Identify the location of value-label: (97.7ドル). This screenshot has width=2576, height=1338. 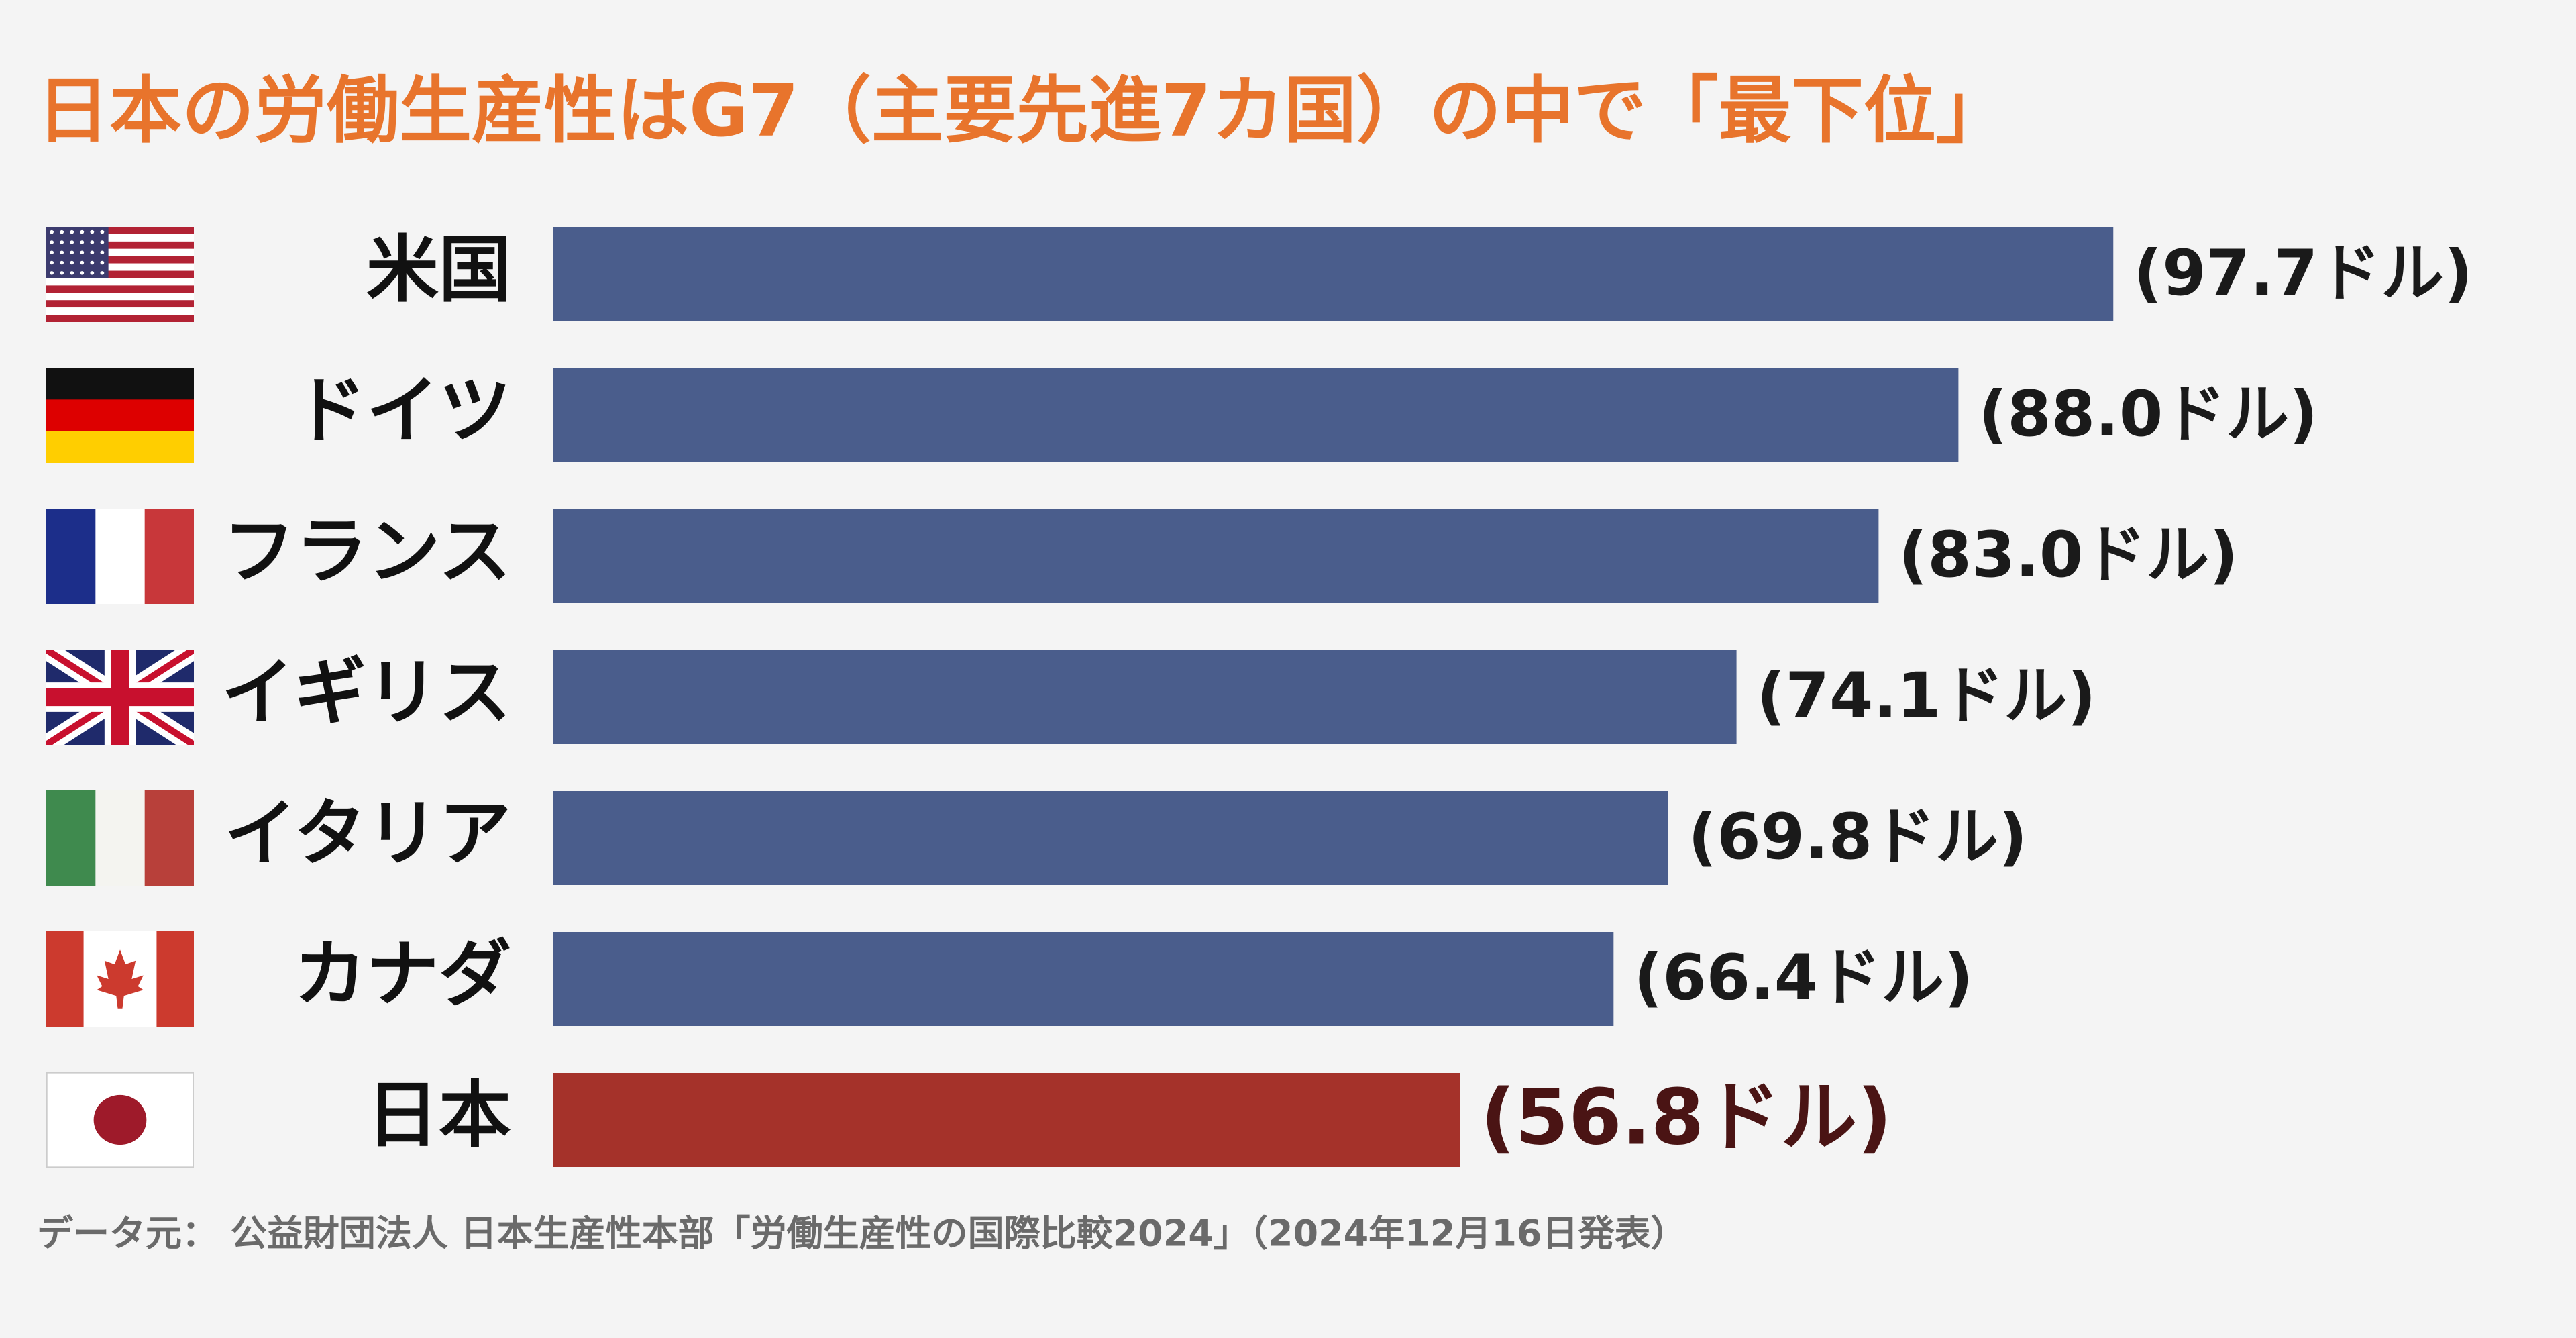
(2303, 273).